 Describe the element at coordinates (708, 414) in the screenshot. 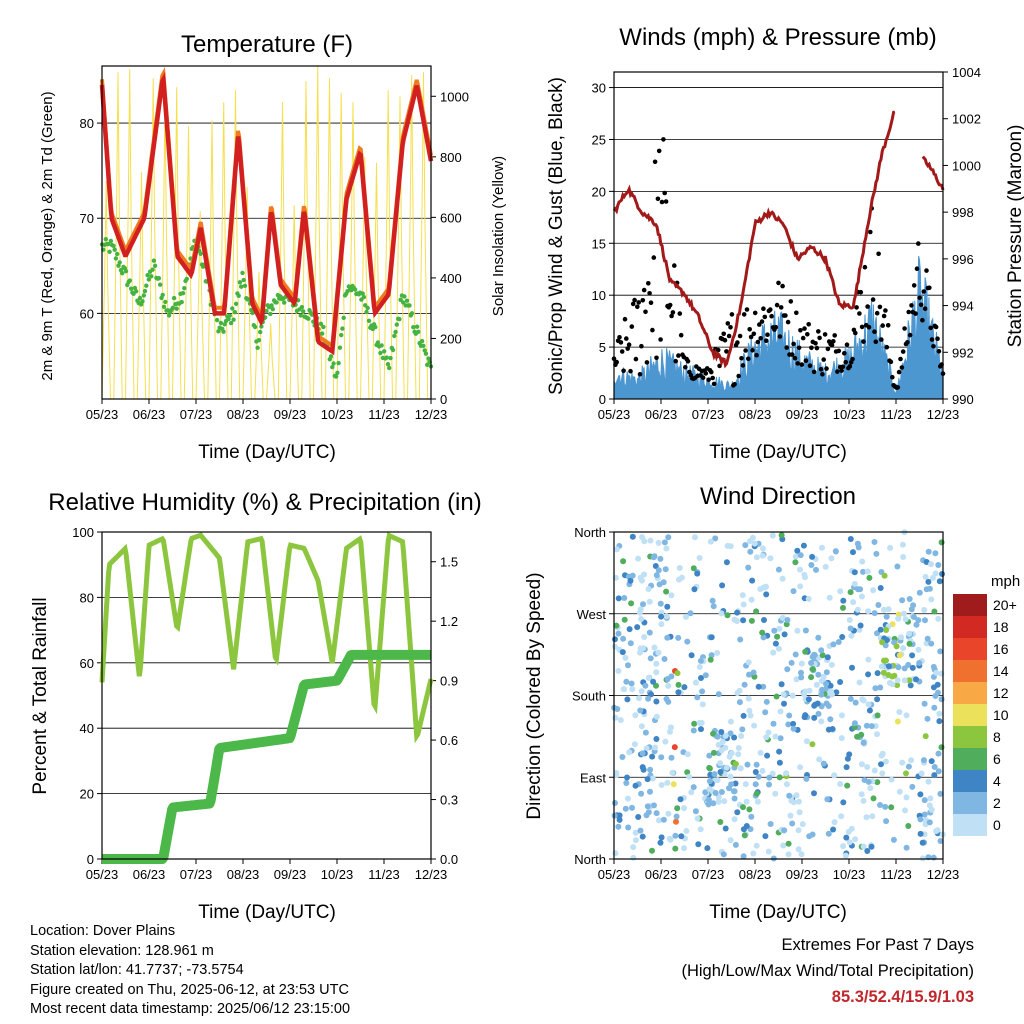

I see `x-tick-label: 07/23` at that location.